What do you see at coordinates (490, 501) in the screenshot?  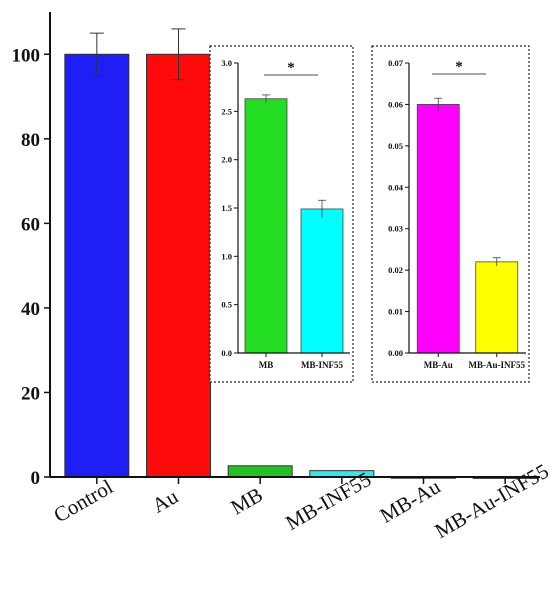 I see `main-x-tick-label: MB-Au-INF55` at bounding box center [490, 501].